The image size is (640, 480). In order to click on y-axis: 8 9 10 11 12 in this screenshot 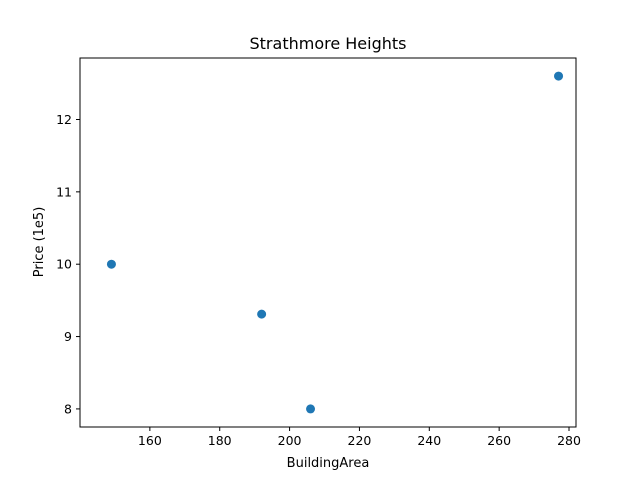, I will do `click(68, 264)`.